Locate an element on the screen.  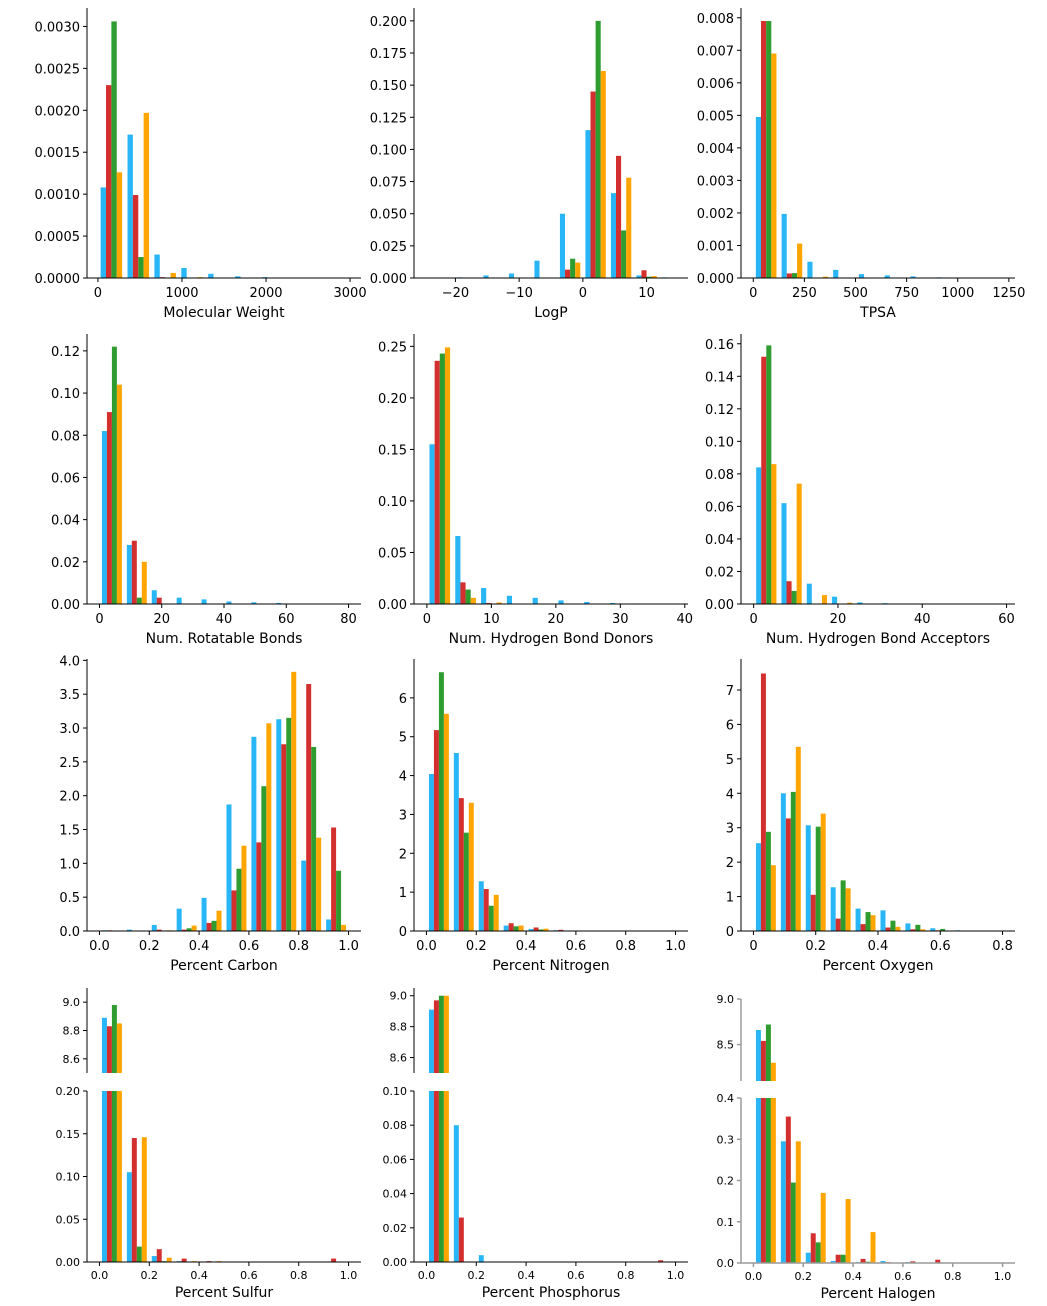
x-tick-label: 0 is located at coordinates (427, 619).